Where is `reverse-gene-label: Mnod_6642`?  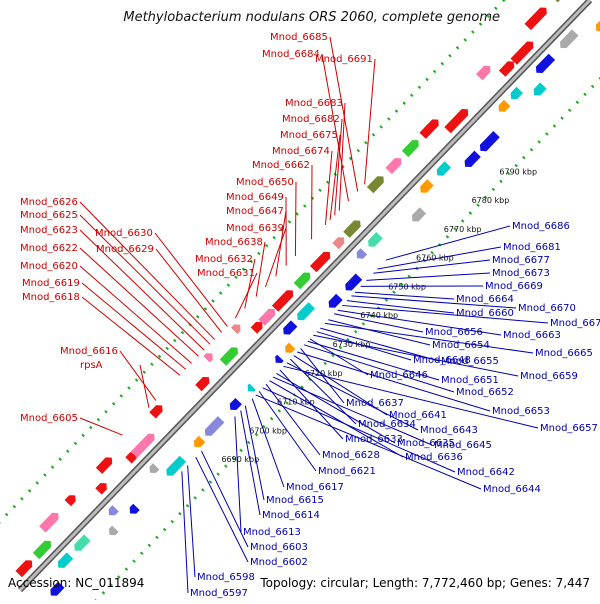
reverse-gene-label: Mnod_6642 is located at coordinates (486, 472).